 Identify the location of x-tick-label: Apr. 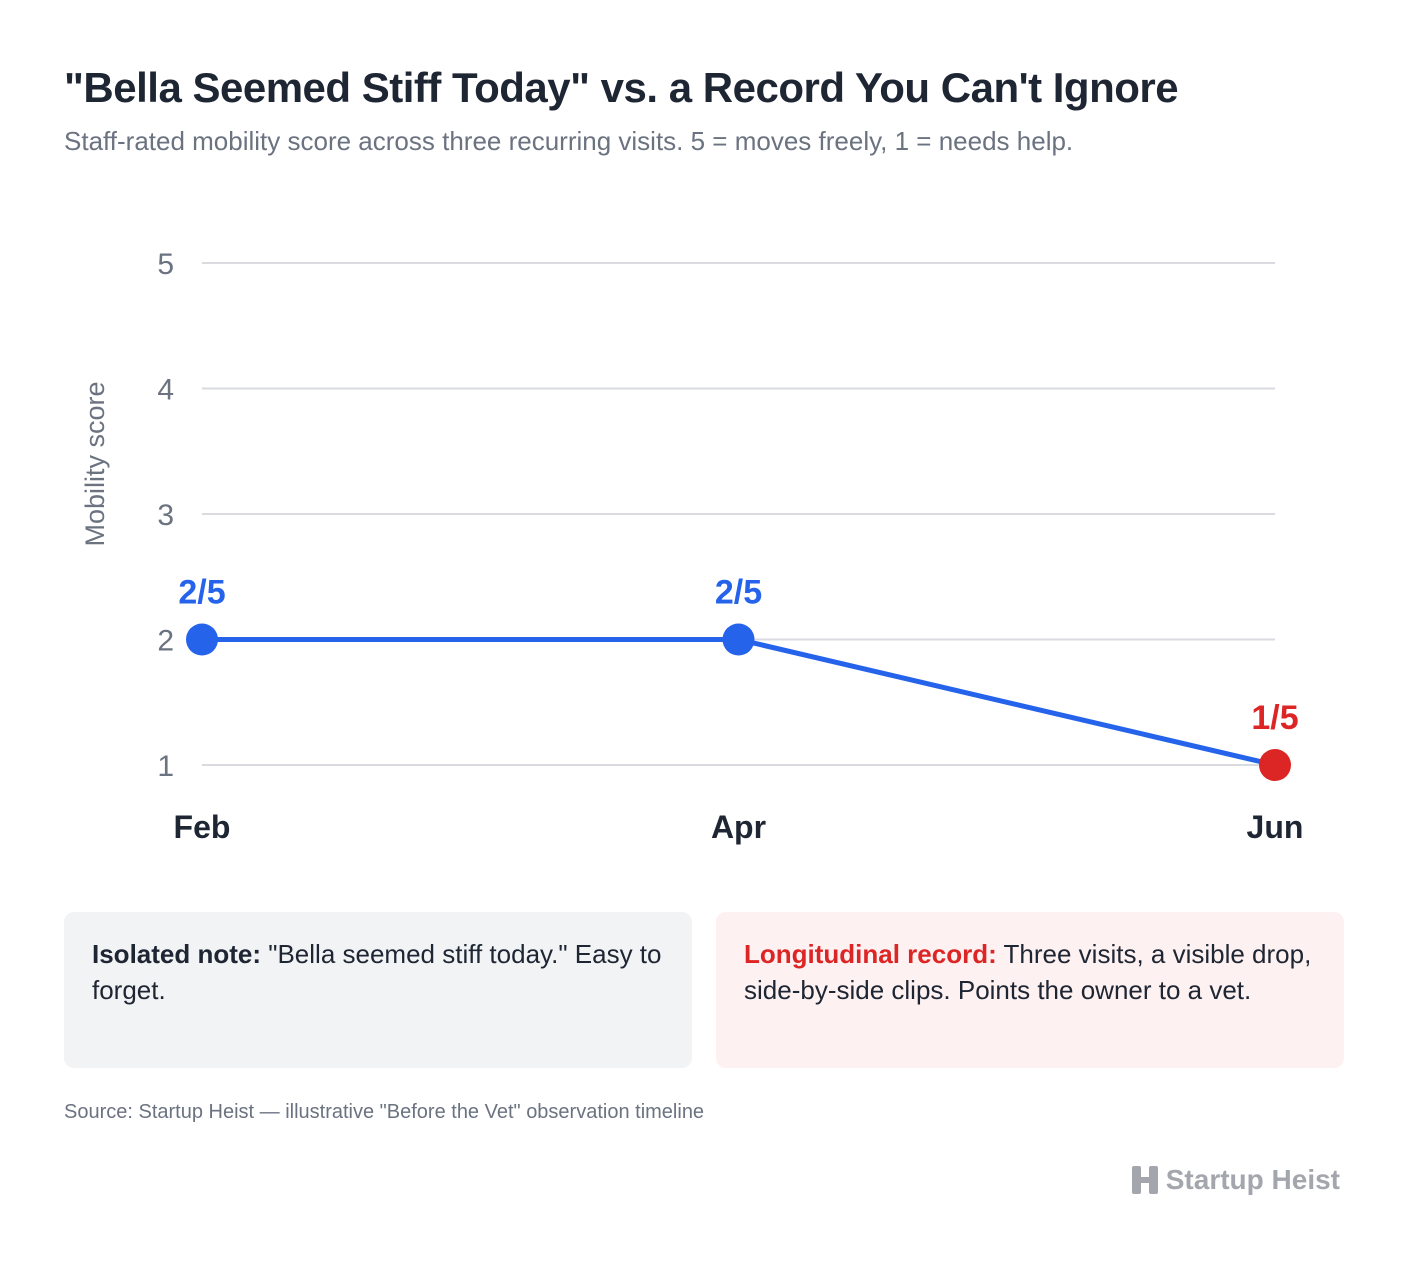
(738, 827).